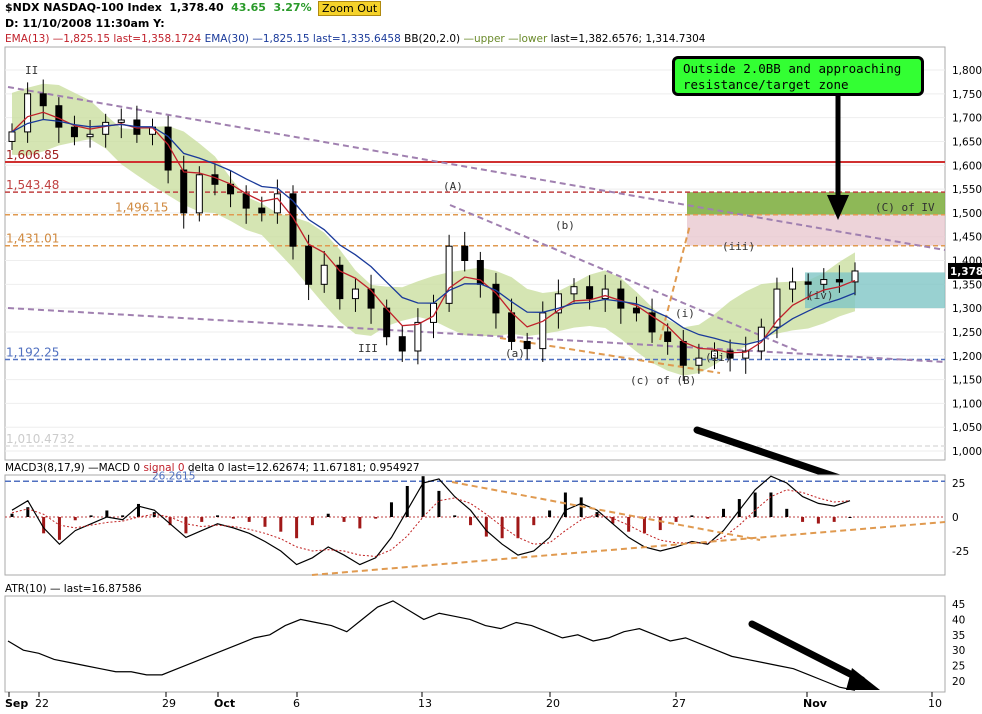 The width and height of the screenshot is (982, 714). Describe the element at coordinates (248, 7) in the screenshot. I see `change: 43.65` at that location.